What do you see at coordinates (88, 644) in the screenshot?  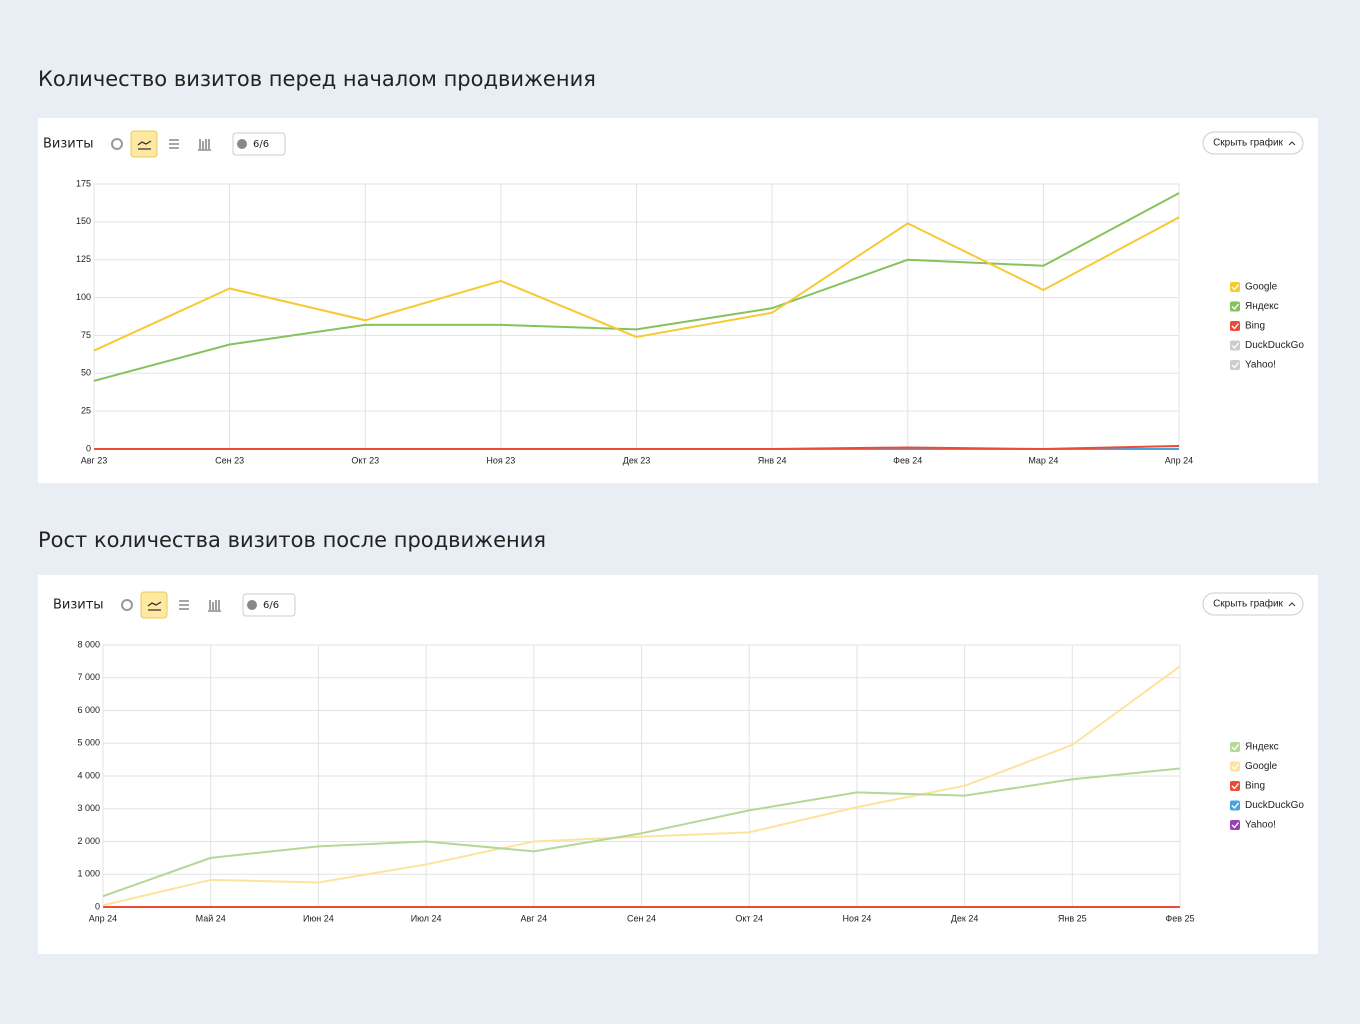 I see `y-tick-label: 8 000` at bounding box center [88, 644].